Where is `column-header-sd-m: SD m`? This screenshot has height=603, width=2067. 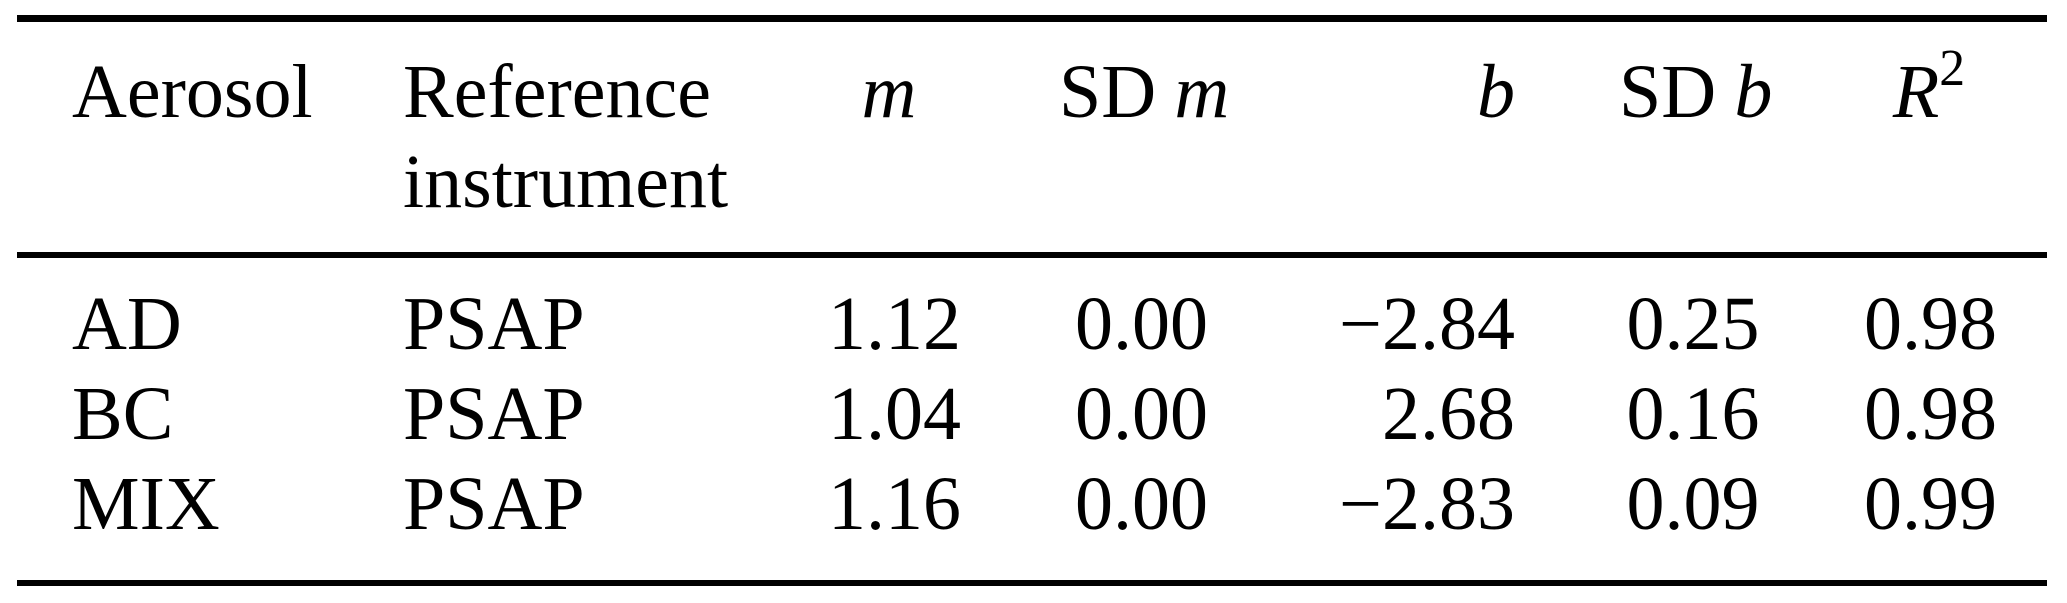
column-header-sd-m: SD m is located at coordinates (1144, 137).